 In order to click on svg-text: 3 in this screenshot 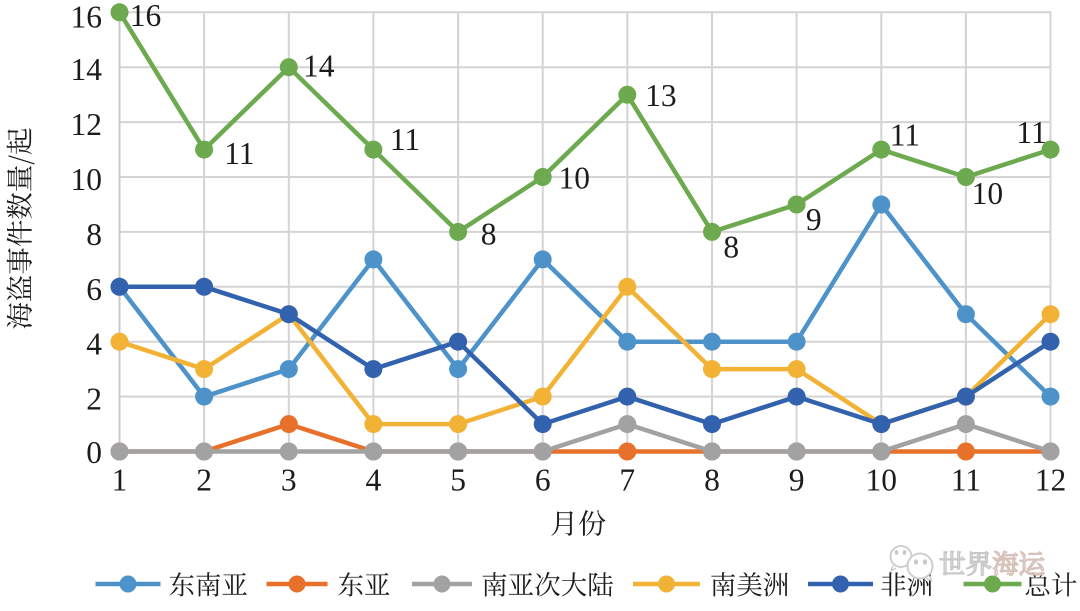, I will do `click(289, 480)`.